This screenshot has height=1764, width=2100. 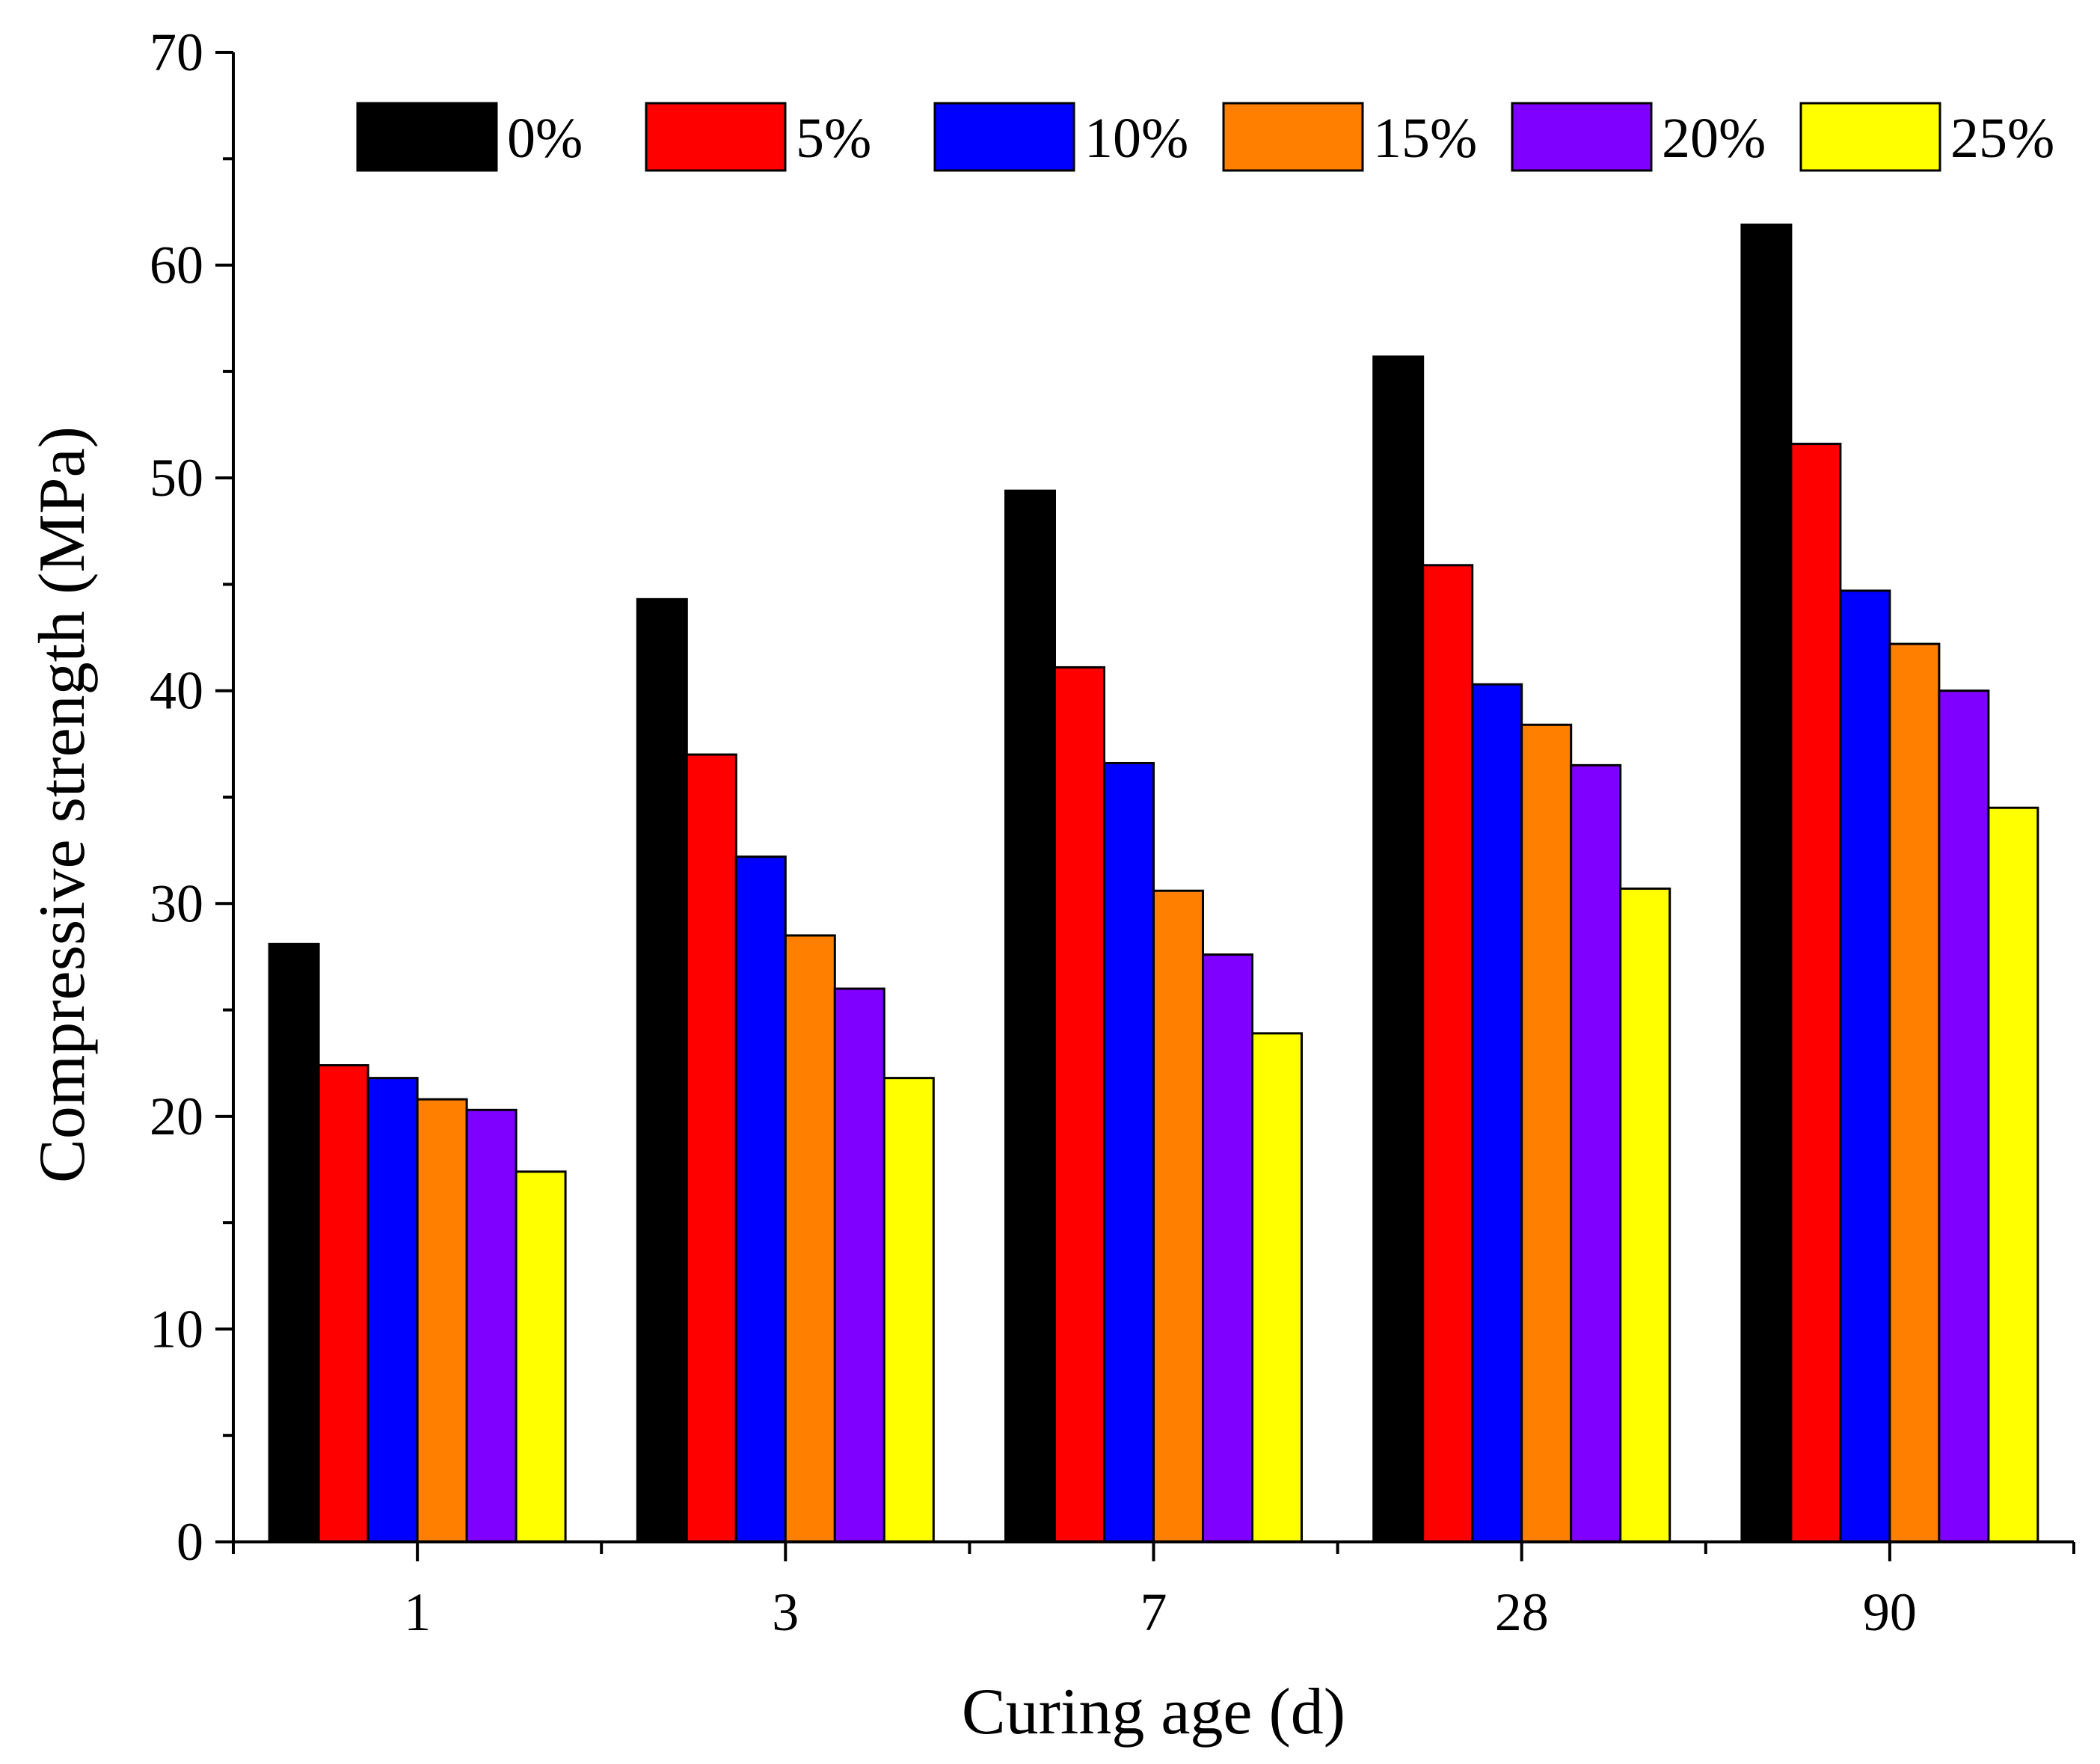 I want to click on legend-swatch-25pct, so click(x=1870, y=137).